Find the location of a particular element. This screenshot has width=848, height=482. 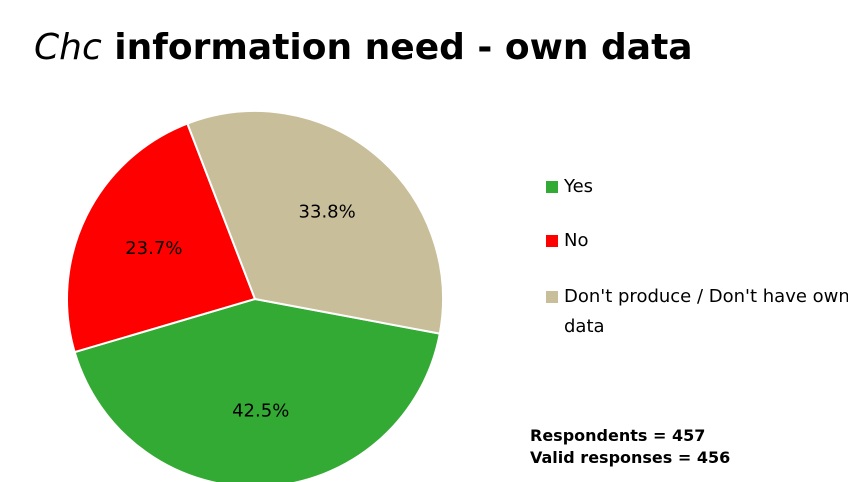

legend-swatch-no is located at coordinates (552, 241).